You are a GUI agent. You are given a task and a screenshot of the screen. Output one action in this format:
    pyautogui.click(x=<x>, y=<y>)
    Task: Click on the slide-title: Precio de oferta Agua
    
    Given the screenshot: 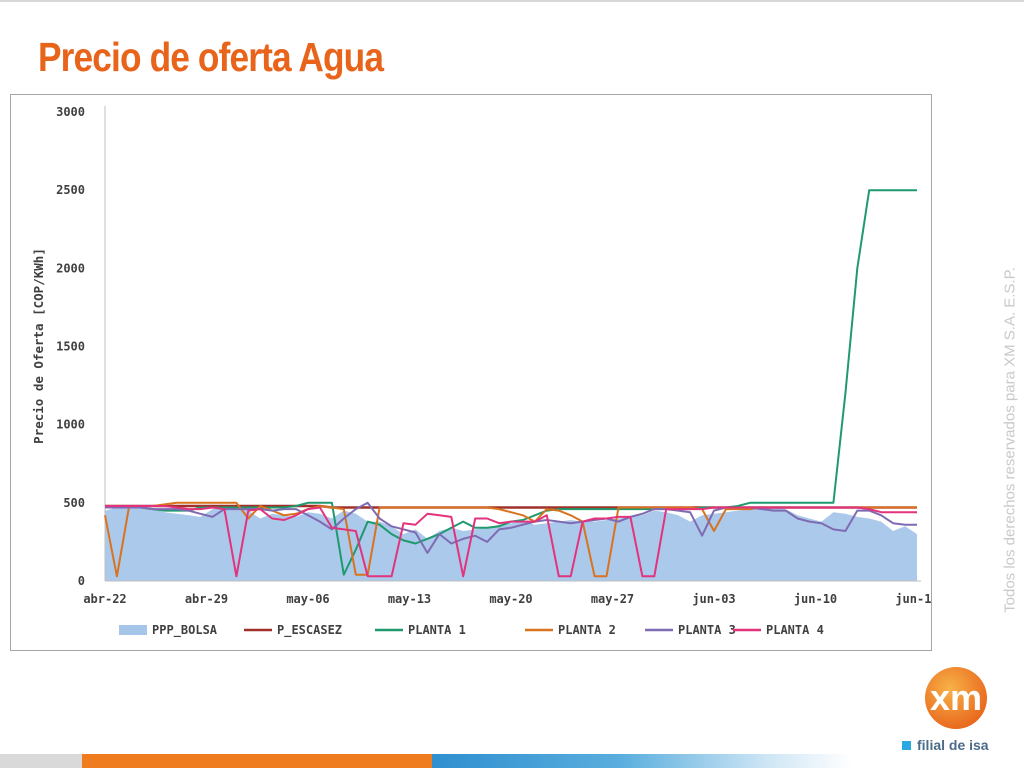 What is the action you would take?
    pyautogui.click(x=211, y=57)
    